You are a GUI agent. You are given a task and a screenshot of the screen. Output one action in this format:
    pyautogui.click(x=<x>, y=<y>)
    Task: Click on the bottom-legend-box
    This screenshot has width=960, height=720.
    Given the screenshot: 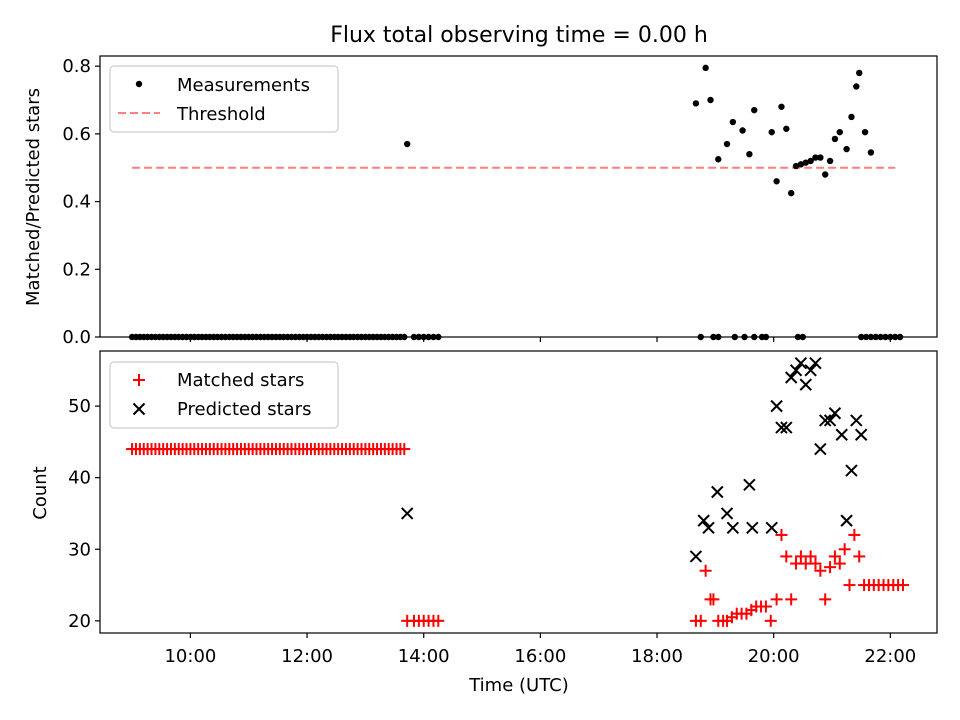 What is the action you would take?
    pyautogui.click(x=224, y=395)
    